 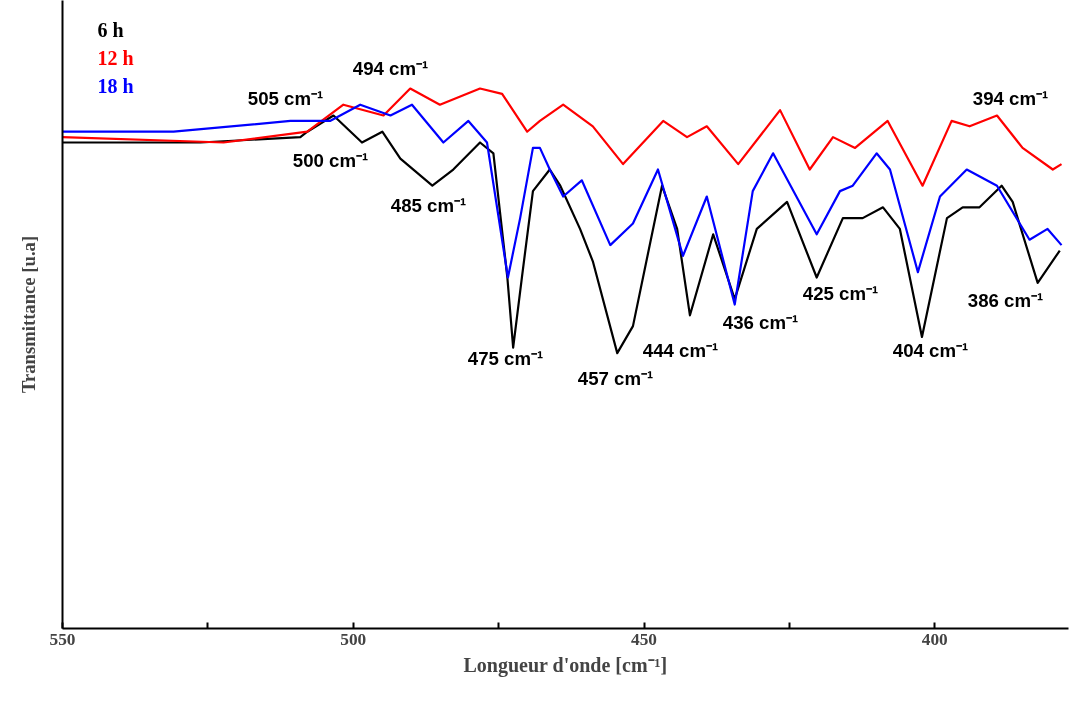 What do you see at coordinates (110, 29) in the screenshot?
I see `text: 6 h` at bounding box center [110, 29].